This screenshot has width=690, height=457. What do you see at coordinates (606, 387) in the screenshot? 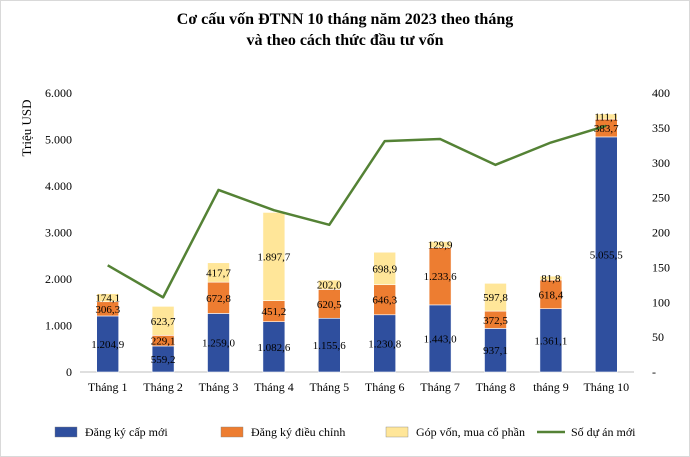
I see `x-tick-label: Tháng 10` at bounding box center [606, 387].